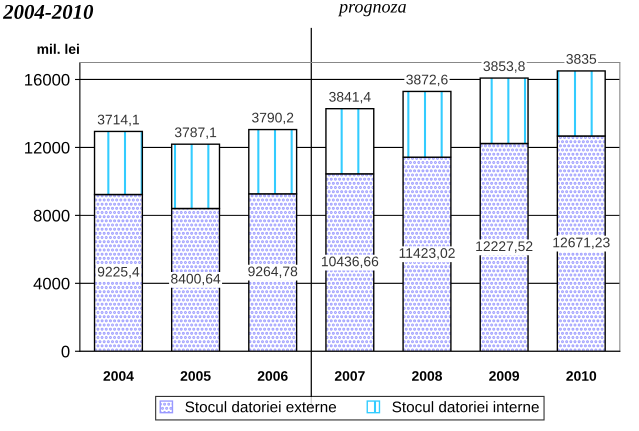 Image resolution: width=639 pixels, height=431 pixels. I want to click on data-label: 10436,66, so click(350, 262).